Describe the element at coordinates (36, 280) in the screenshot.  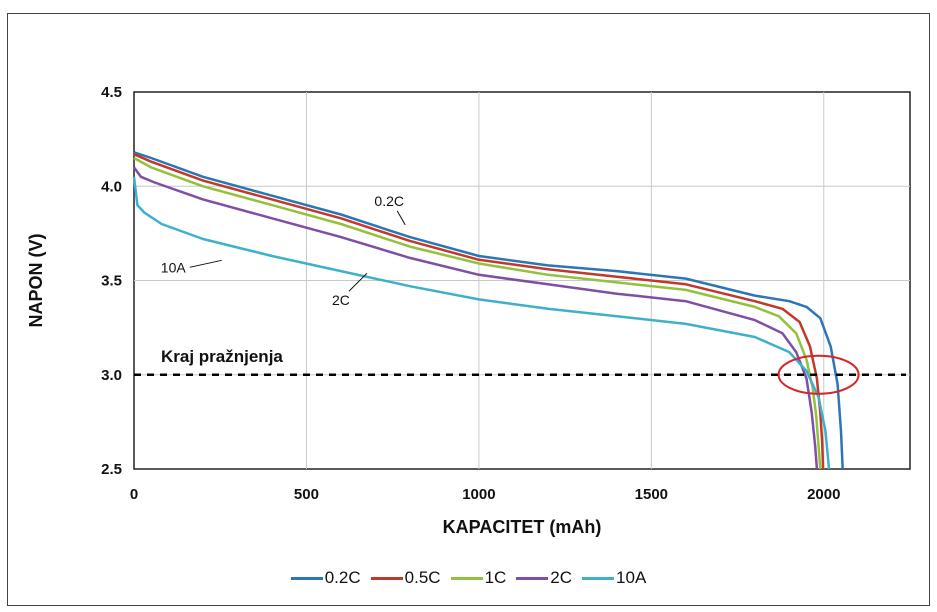
I see `y-axis-title: NAPON (V)` at that location.